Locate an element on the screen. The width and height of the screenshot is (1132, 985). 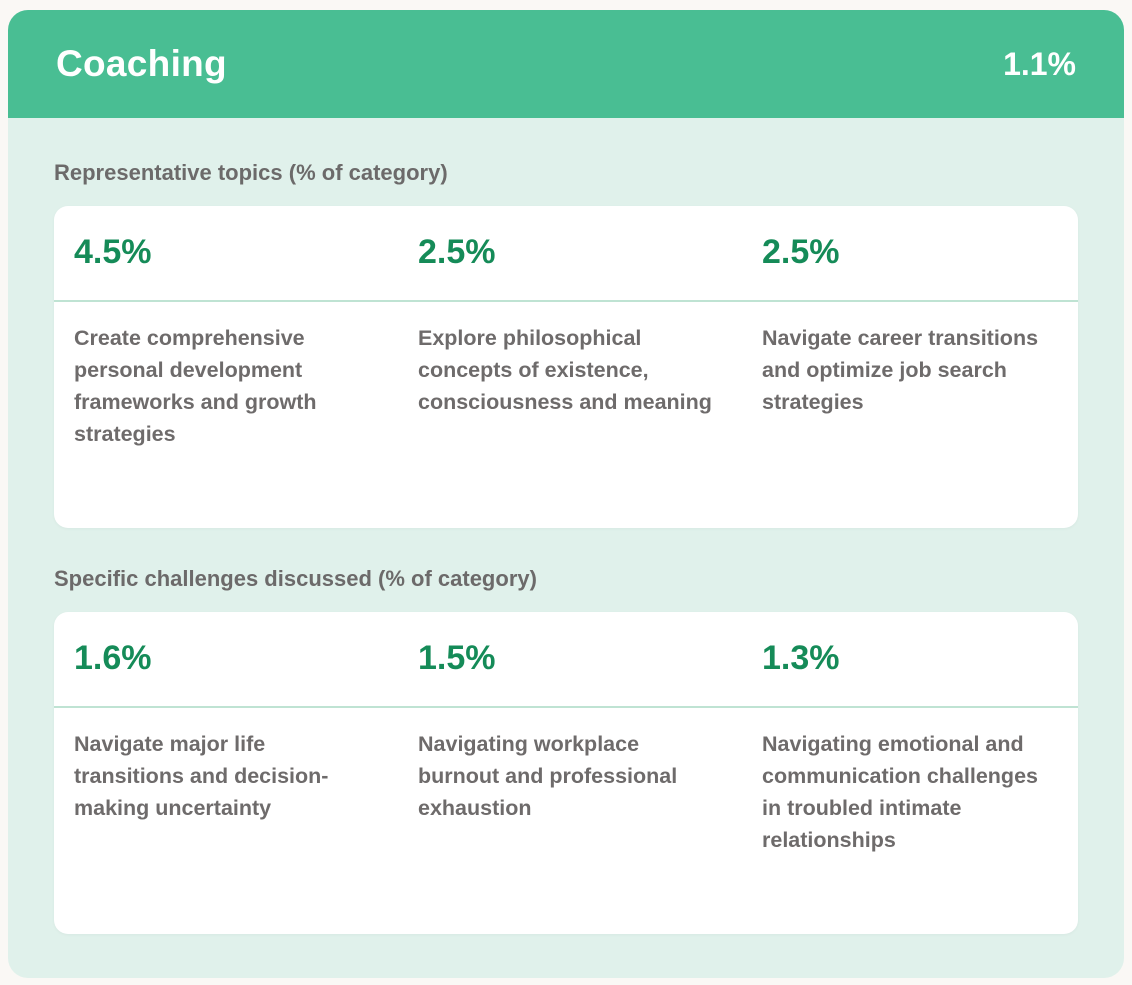
category-title: Coaching is located at coordinates (141, 63).